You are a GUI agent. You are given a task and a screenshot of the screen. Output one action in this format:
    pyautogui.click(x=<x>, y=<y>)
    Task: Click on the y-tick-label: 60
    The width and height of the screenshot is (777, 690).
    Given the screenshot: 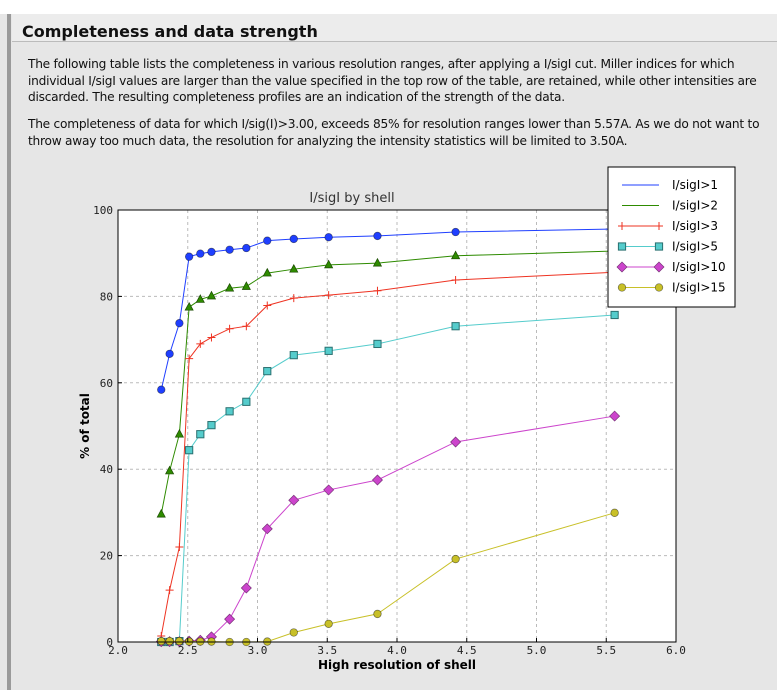 What is the action you would take?
    pyautogui.click(x=106, y=383)
    